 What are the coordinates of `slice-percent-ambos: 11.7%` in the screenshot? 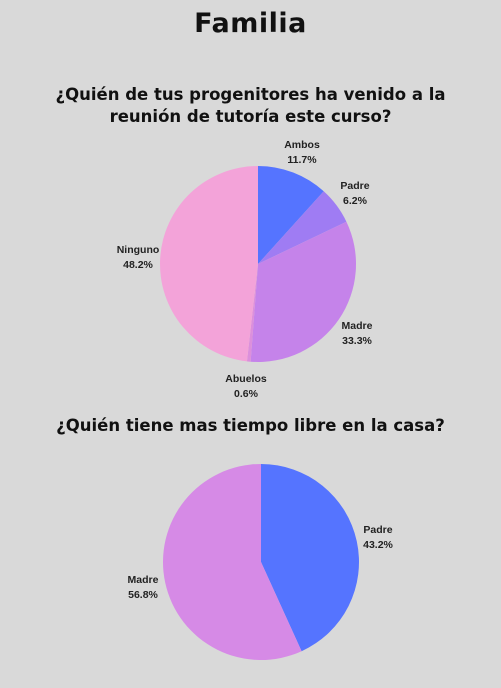 It's located at (302, 160).